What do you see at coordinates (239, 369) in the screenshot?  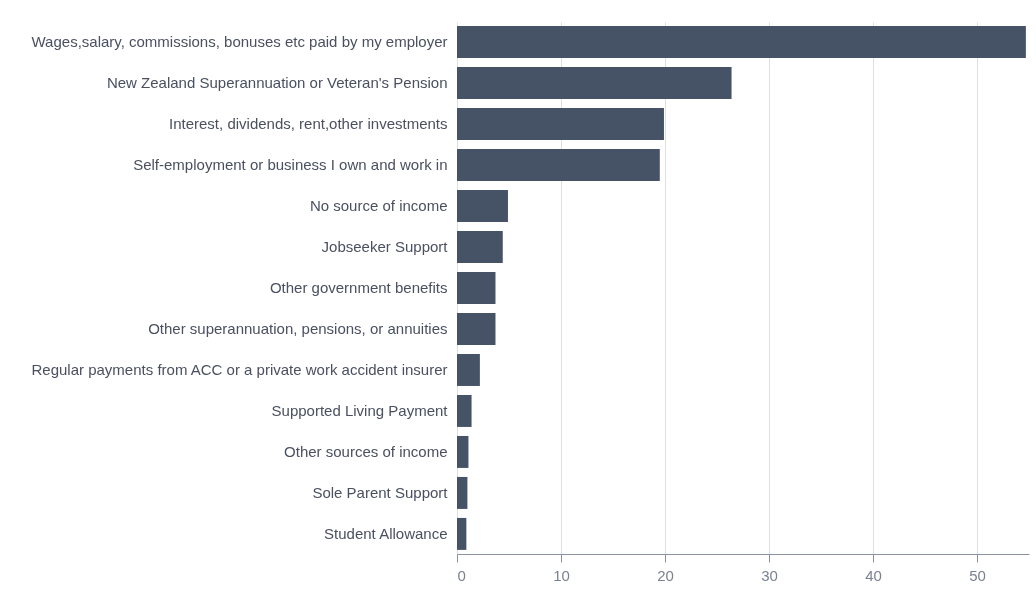 I see `y-tick-label: Regular payments from ACC or a private work accident insurer` at bounding box center [239, 369].